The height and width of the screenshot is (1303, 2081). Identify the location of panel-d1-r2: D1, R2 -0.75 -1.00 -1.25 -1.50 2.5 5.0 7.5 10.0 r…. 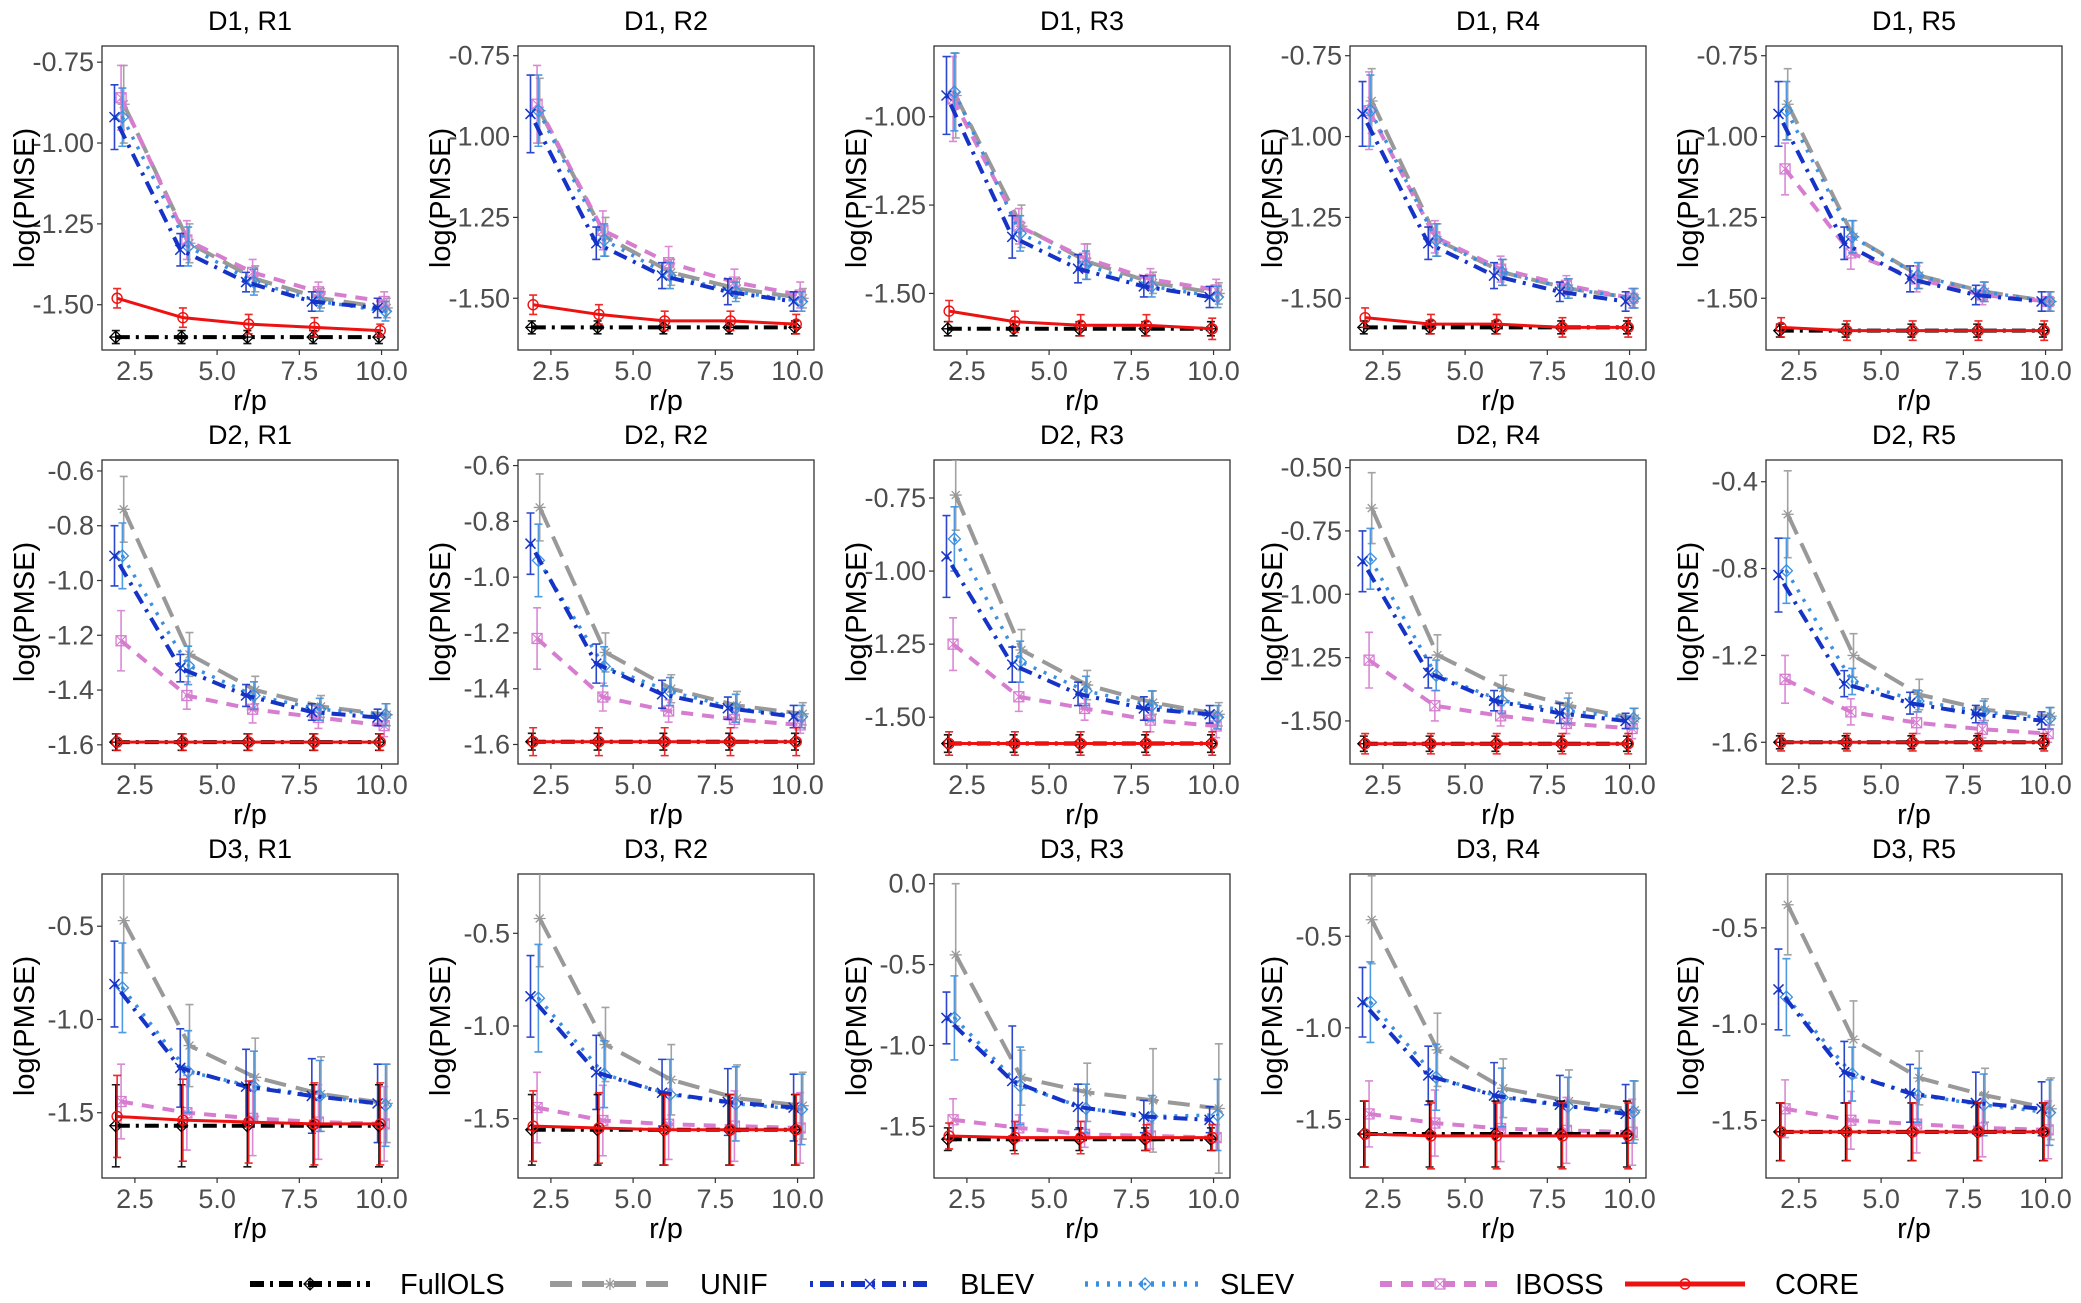
(624, 207).